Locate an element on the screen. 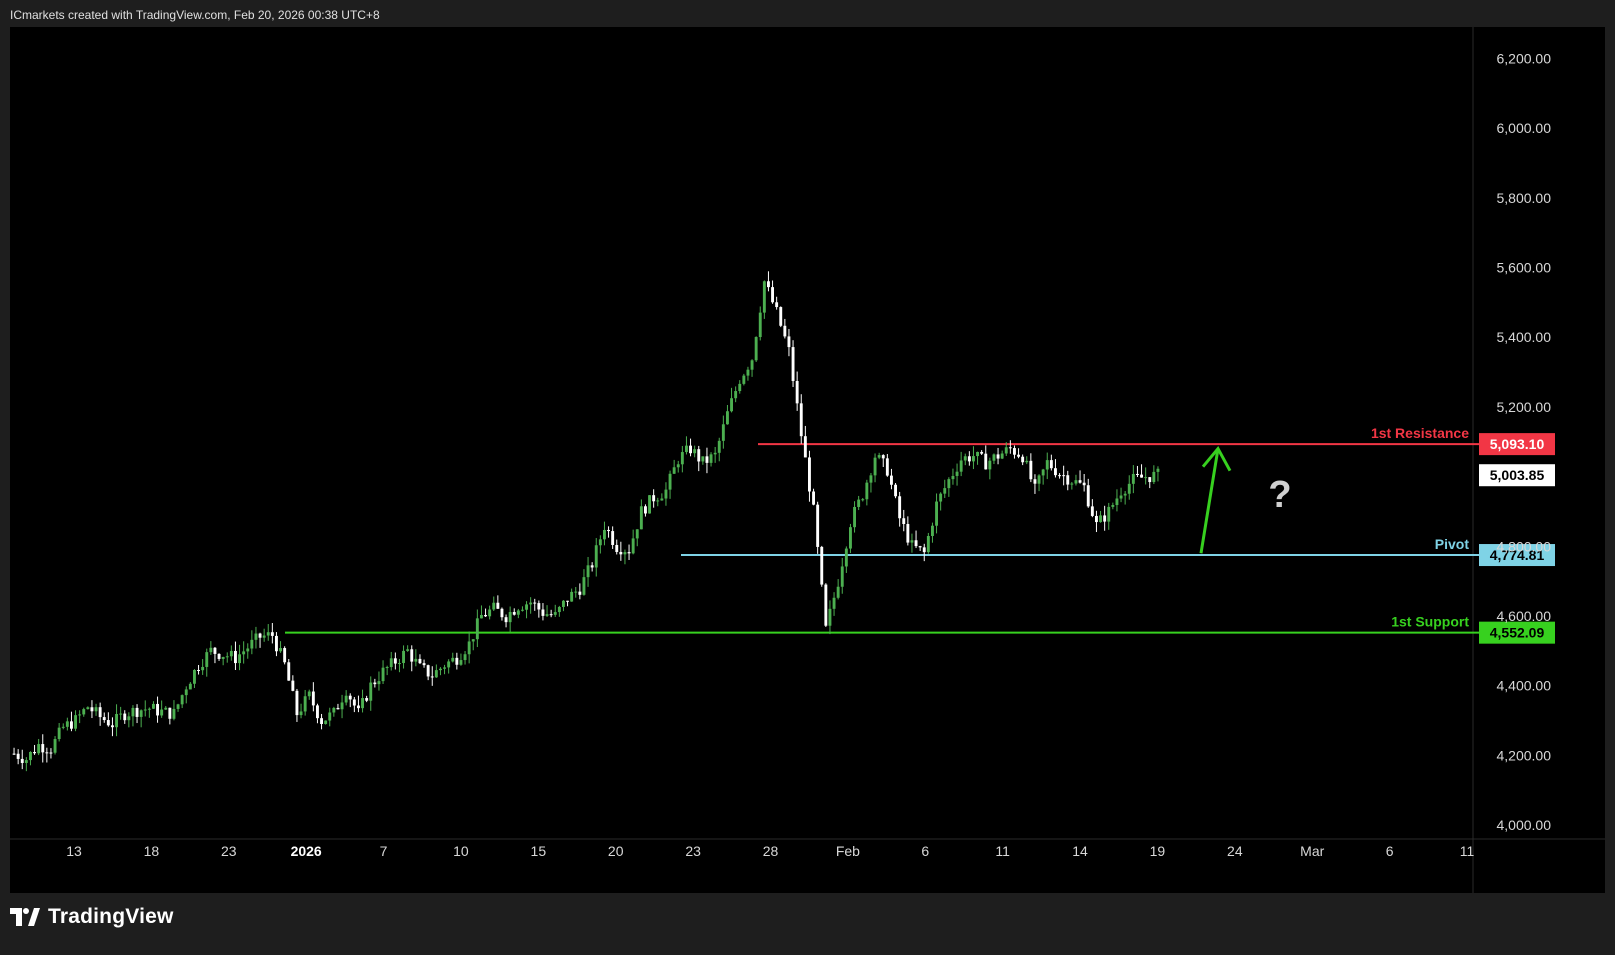  level-label: 1st Support is located at coordinates (1430, 622).